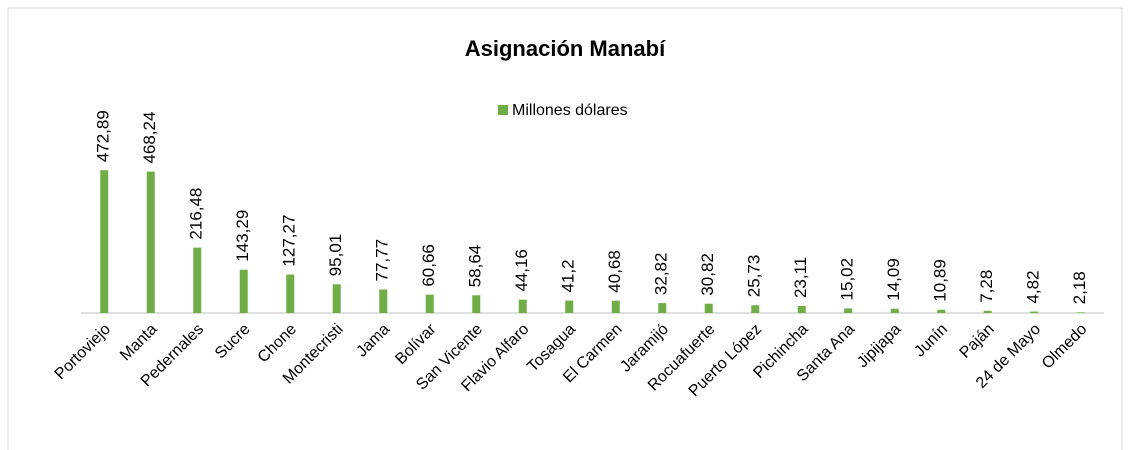 The width and height of the screenshot is (1131, 450). Describe the element at coordinates (103, 136) in the screenshot. I see `data-label: 472,89` at that location.